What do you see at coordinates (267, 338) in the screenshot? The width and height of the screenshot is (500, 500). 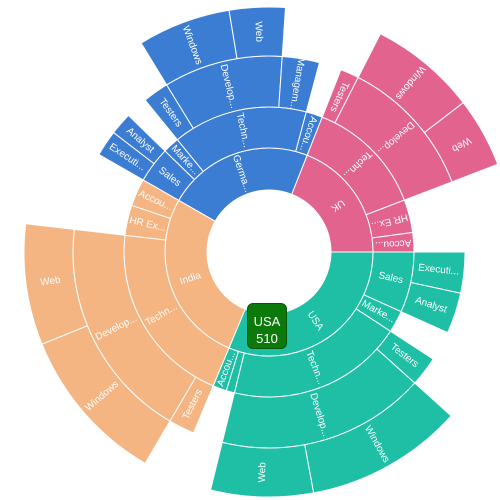 I see `tooltip-value: 510` at bounding box center [267, 338].